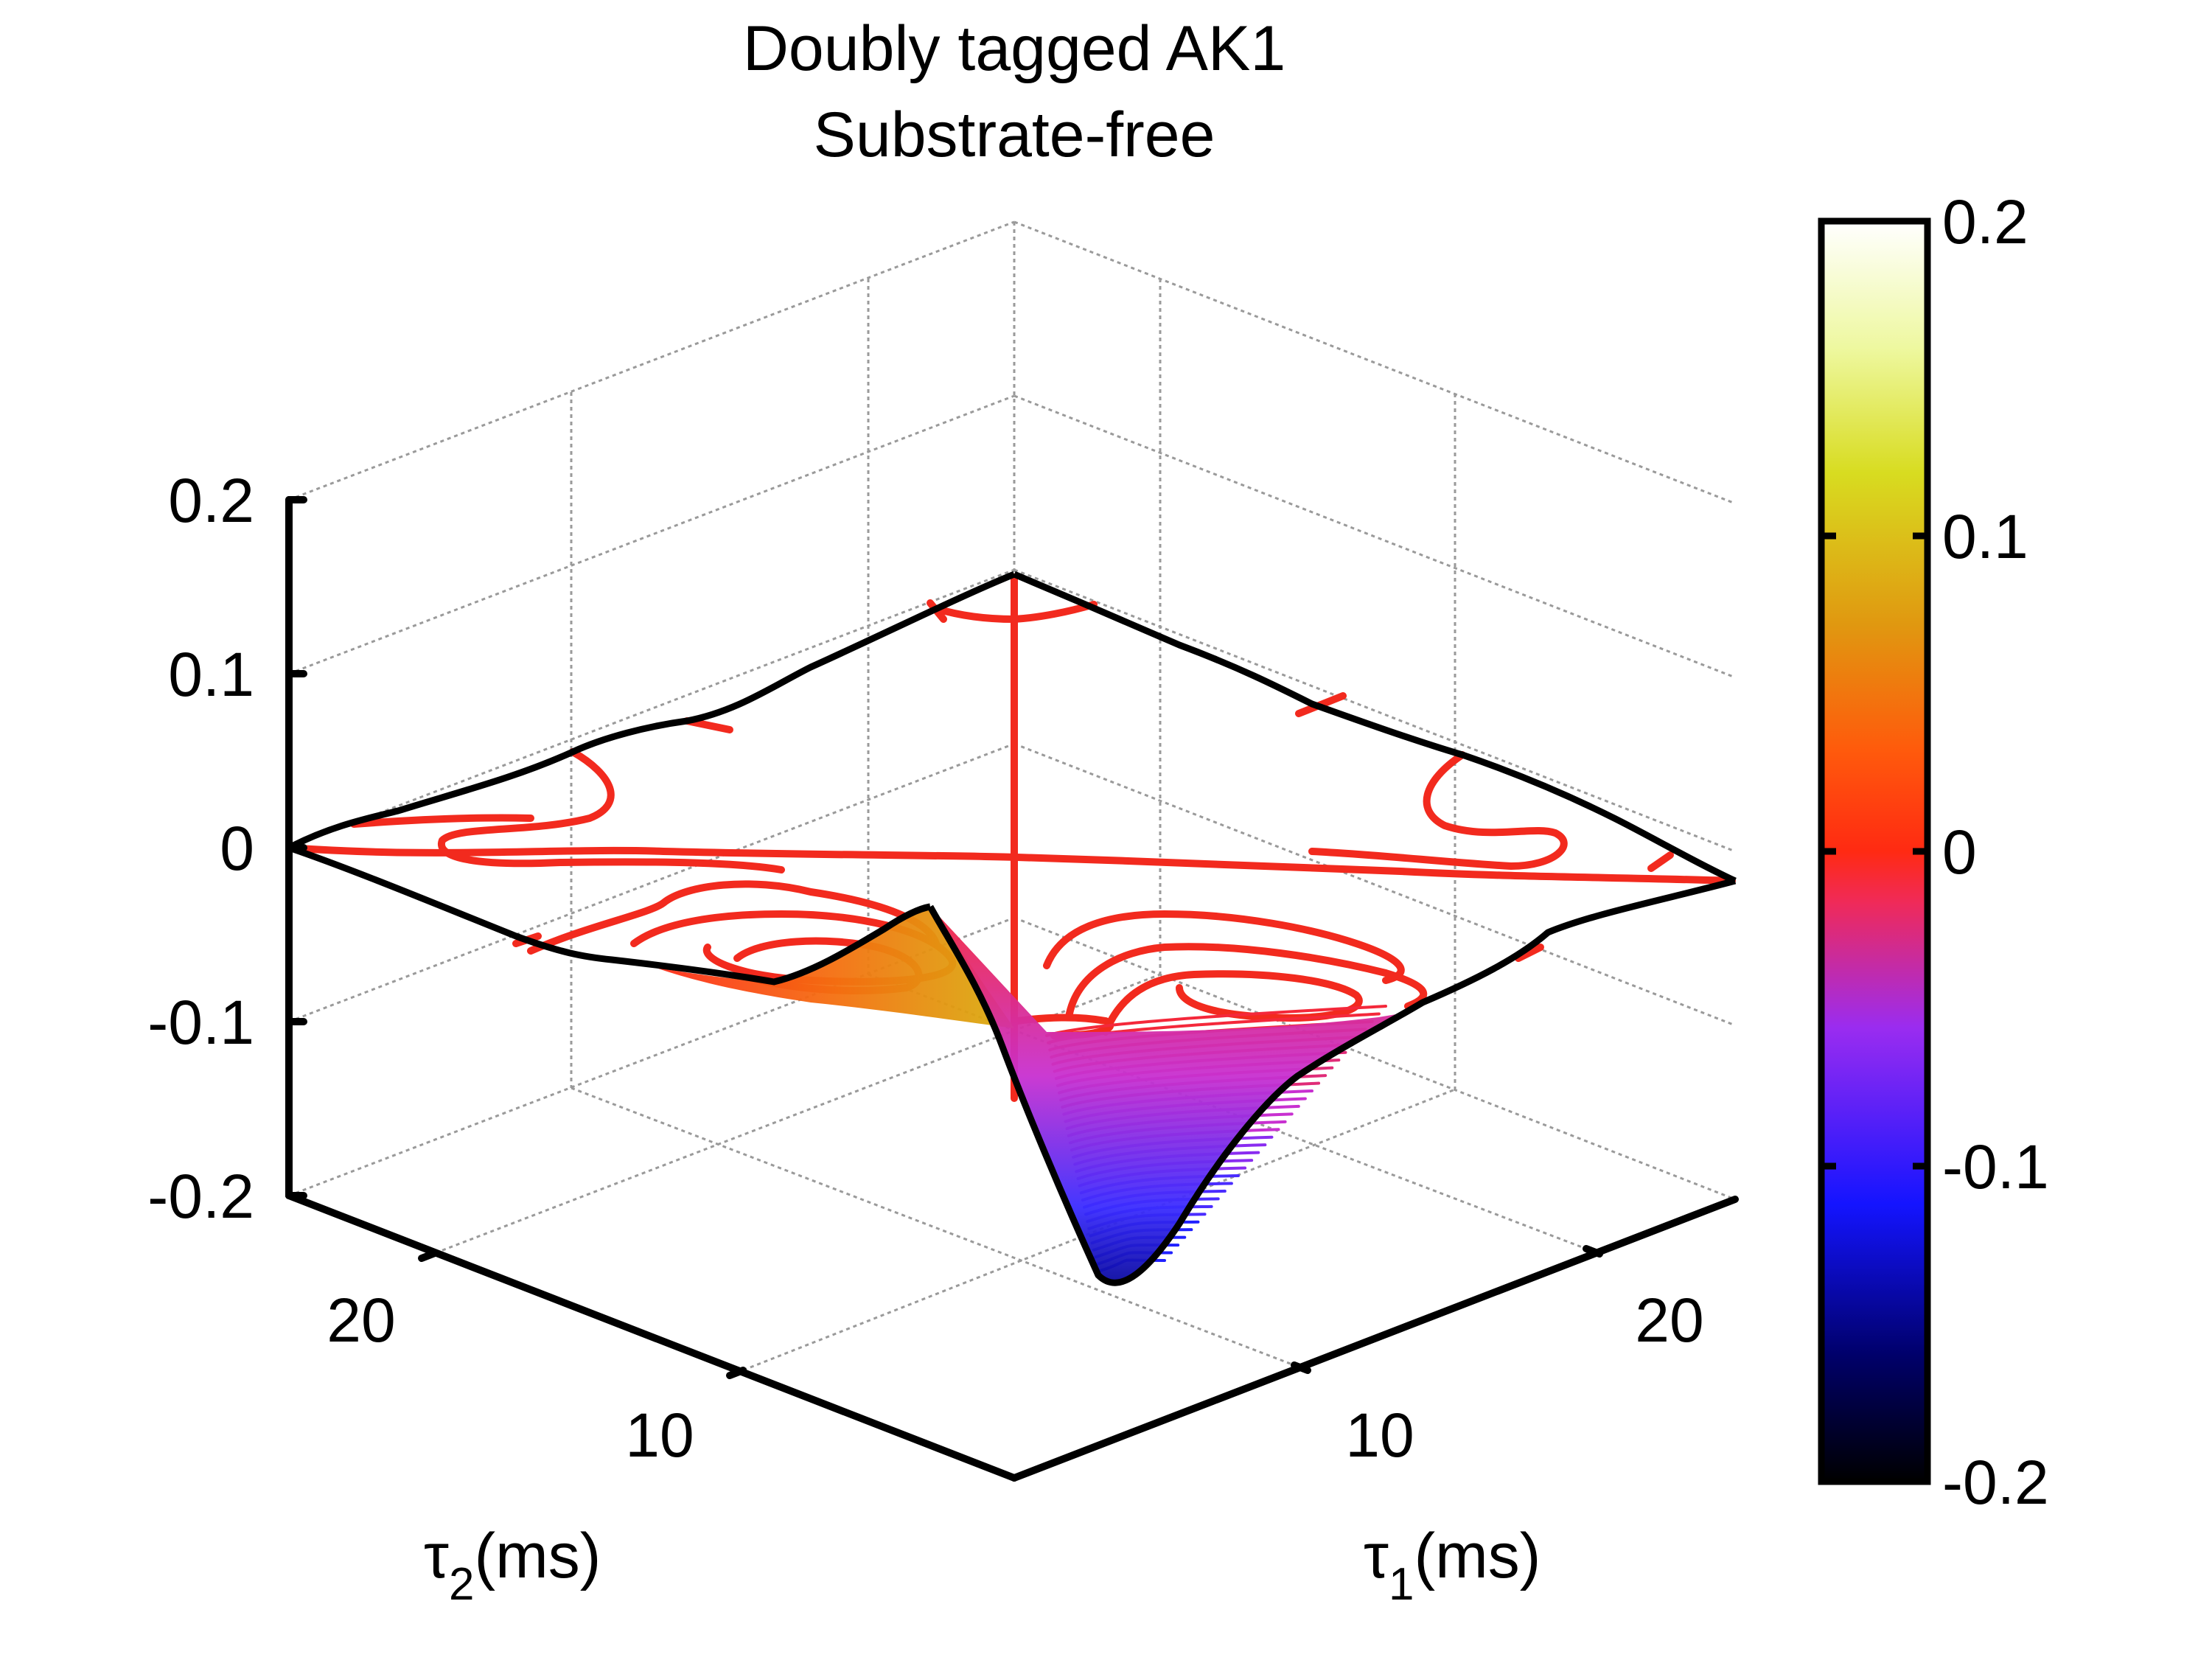  Describe the element at coordinates (1985, 536) in the screenshot. I see `colorbar-tick-label: 0.1` at that location.